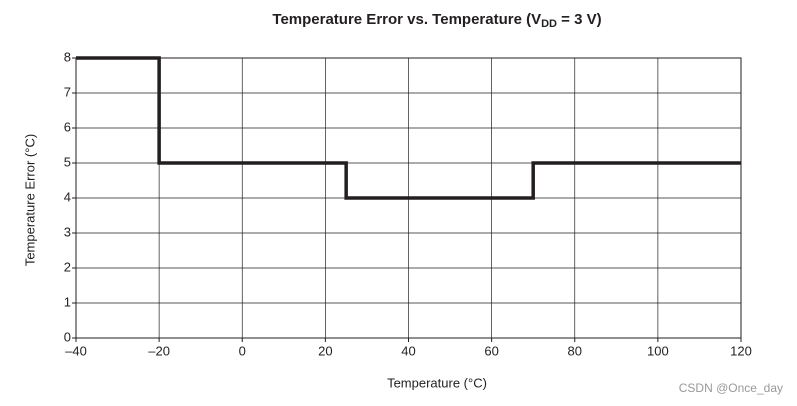 This screenshot has height=406, width=797. Describe the element at coordinates (67, 161) in the screenshot. I see `y-tick-label: 5` at that location.